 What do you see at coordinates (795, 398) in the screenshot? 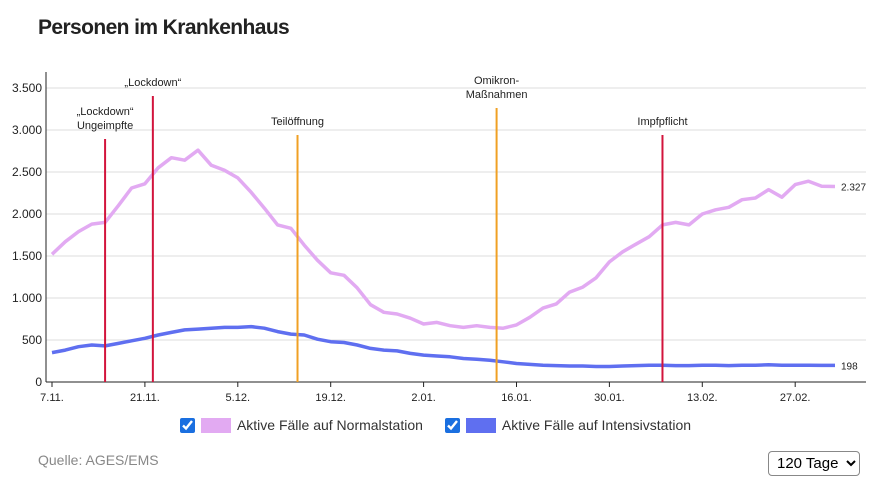
I see `x-tick-label: 27.02.` at bounding box center [795, 398].